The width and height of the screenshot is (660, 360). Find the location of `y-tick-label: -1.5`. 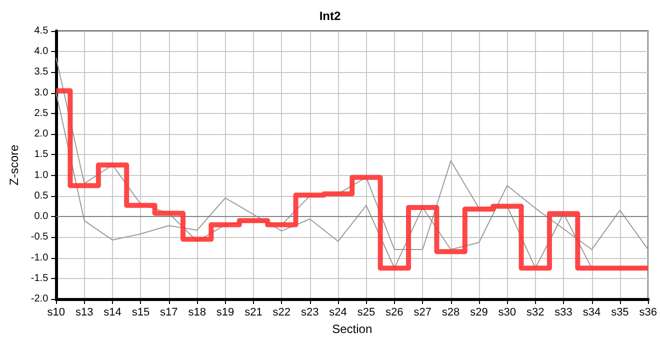

y-tick-label: -1.5 is located at coordinates (39, 278).